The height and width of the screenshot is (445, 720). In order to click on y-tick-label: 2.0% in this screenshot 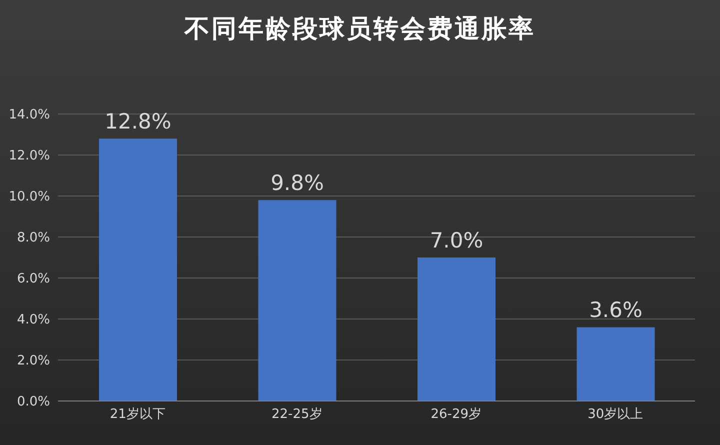, I will do `click(33, 361)`.